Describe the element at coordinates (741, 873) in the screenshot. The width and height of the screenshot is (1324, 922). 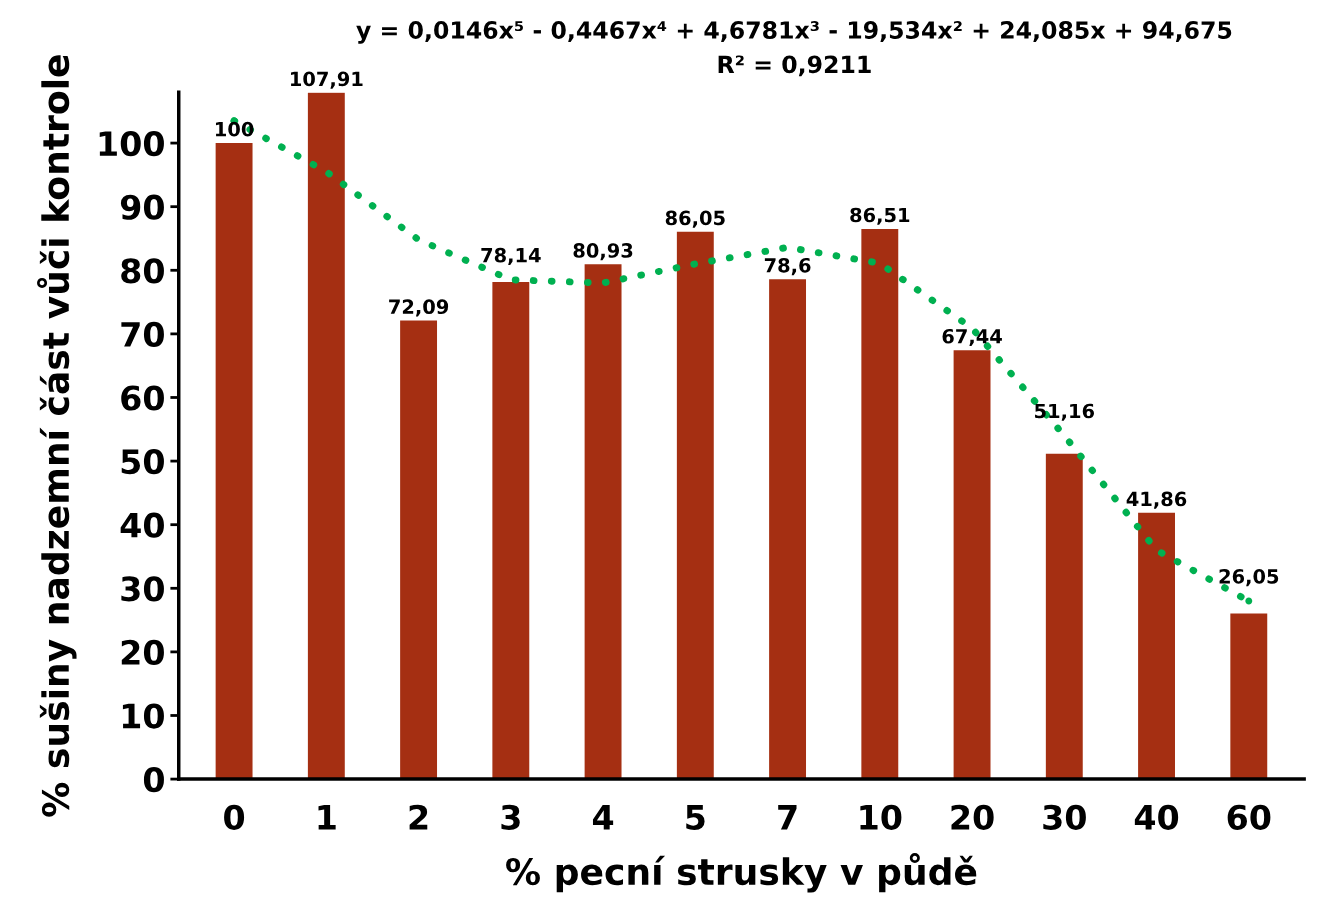
I see `x-axis-title: % pecní strusky v půdě` at that location.